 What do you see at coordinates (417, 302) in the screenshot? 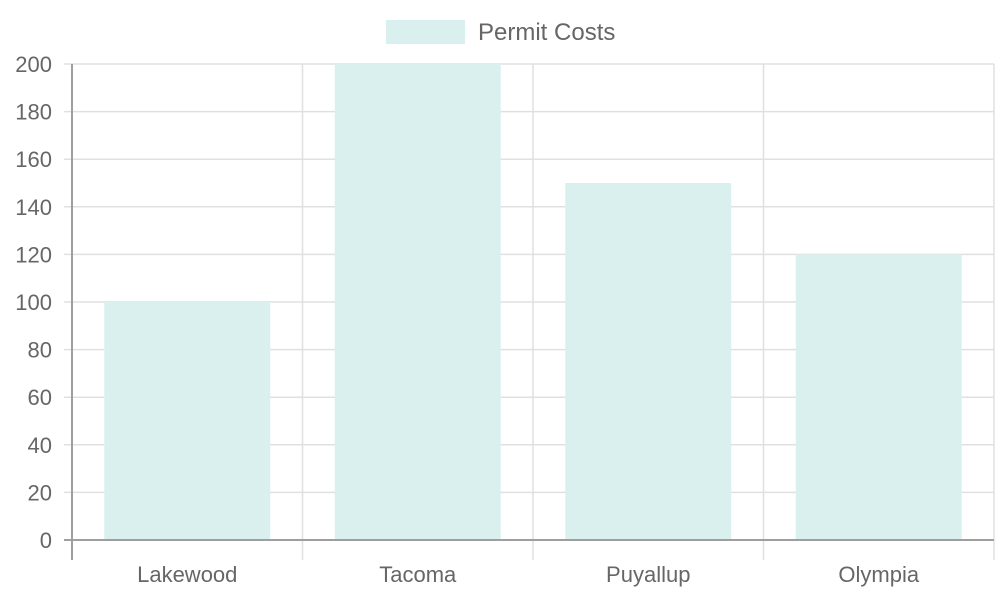
I see `bar-tacoma` at bounding box center [417, 302].